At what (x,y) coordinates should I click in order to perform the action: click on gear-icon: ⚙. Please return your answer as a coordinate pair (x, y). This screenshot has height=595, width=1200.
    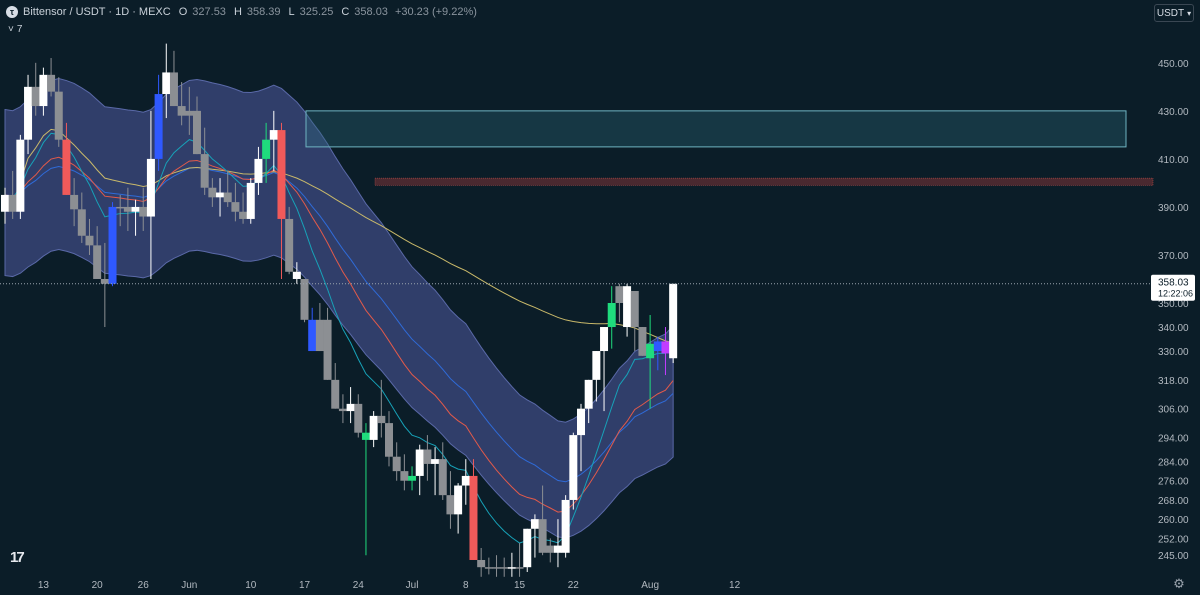
    Looking at the image, I should click on (1179, 583).